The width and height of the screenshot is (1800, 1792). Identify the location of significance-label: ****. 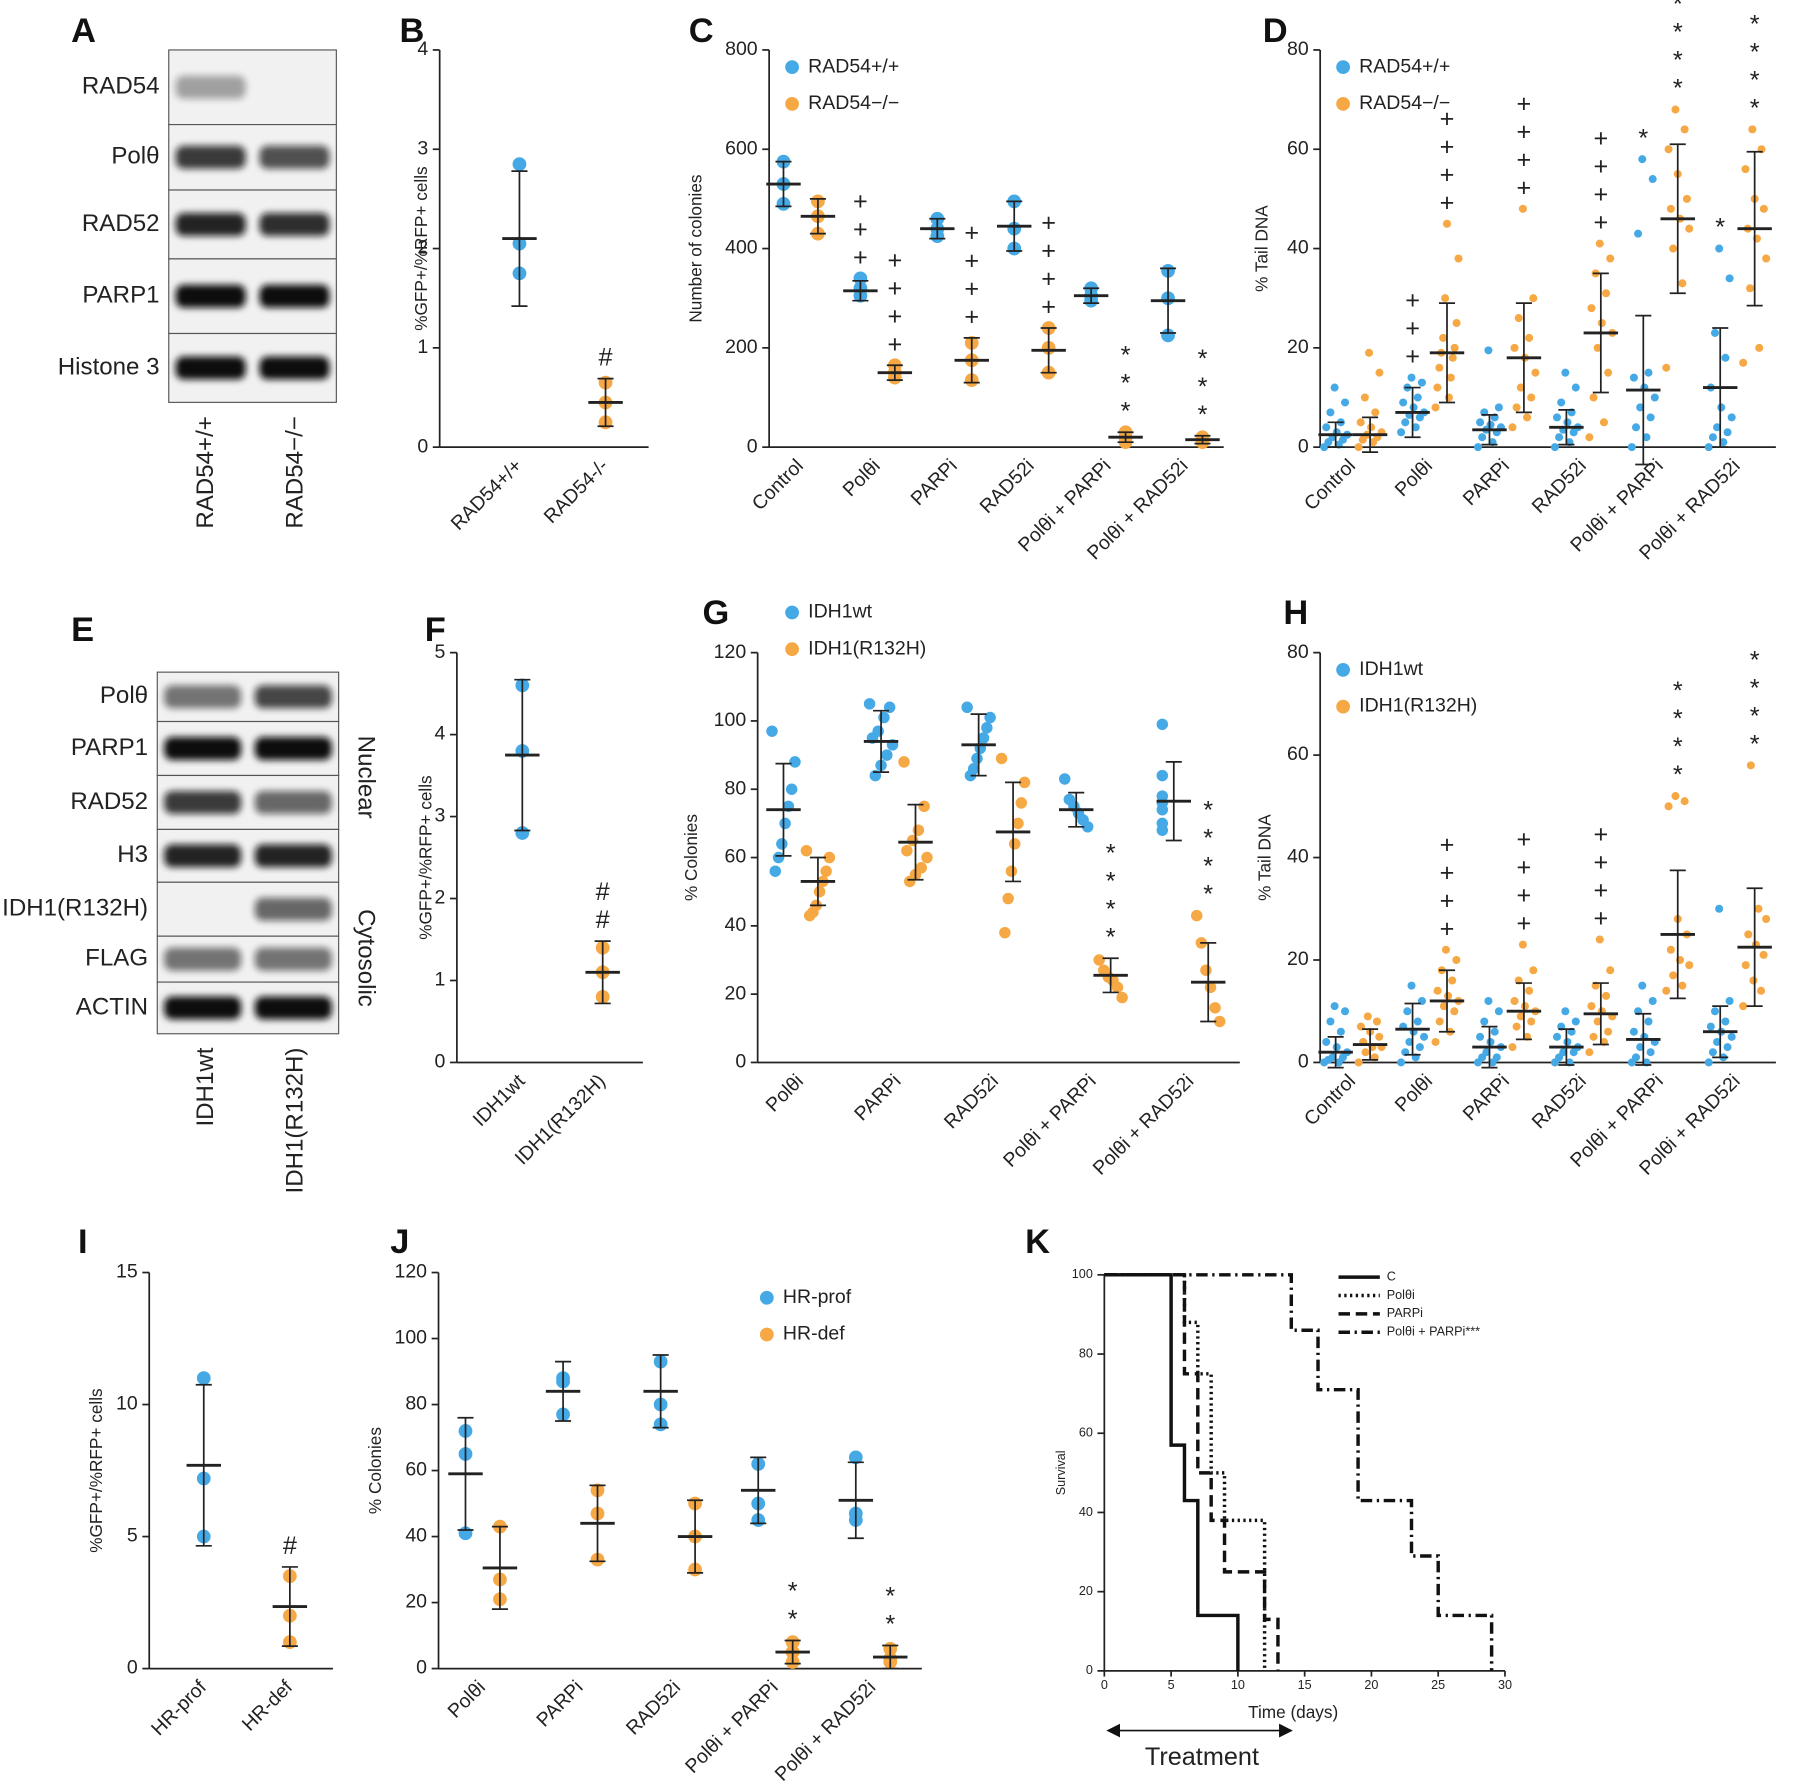
(1755, 67).